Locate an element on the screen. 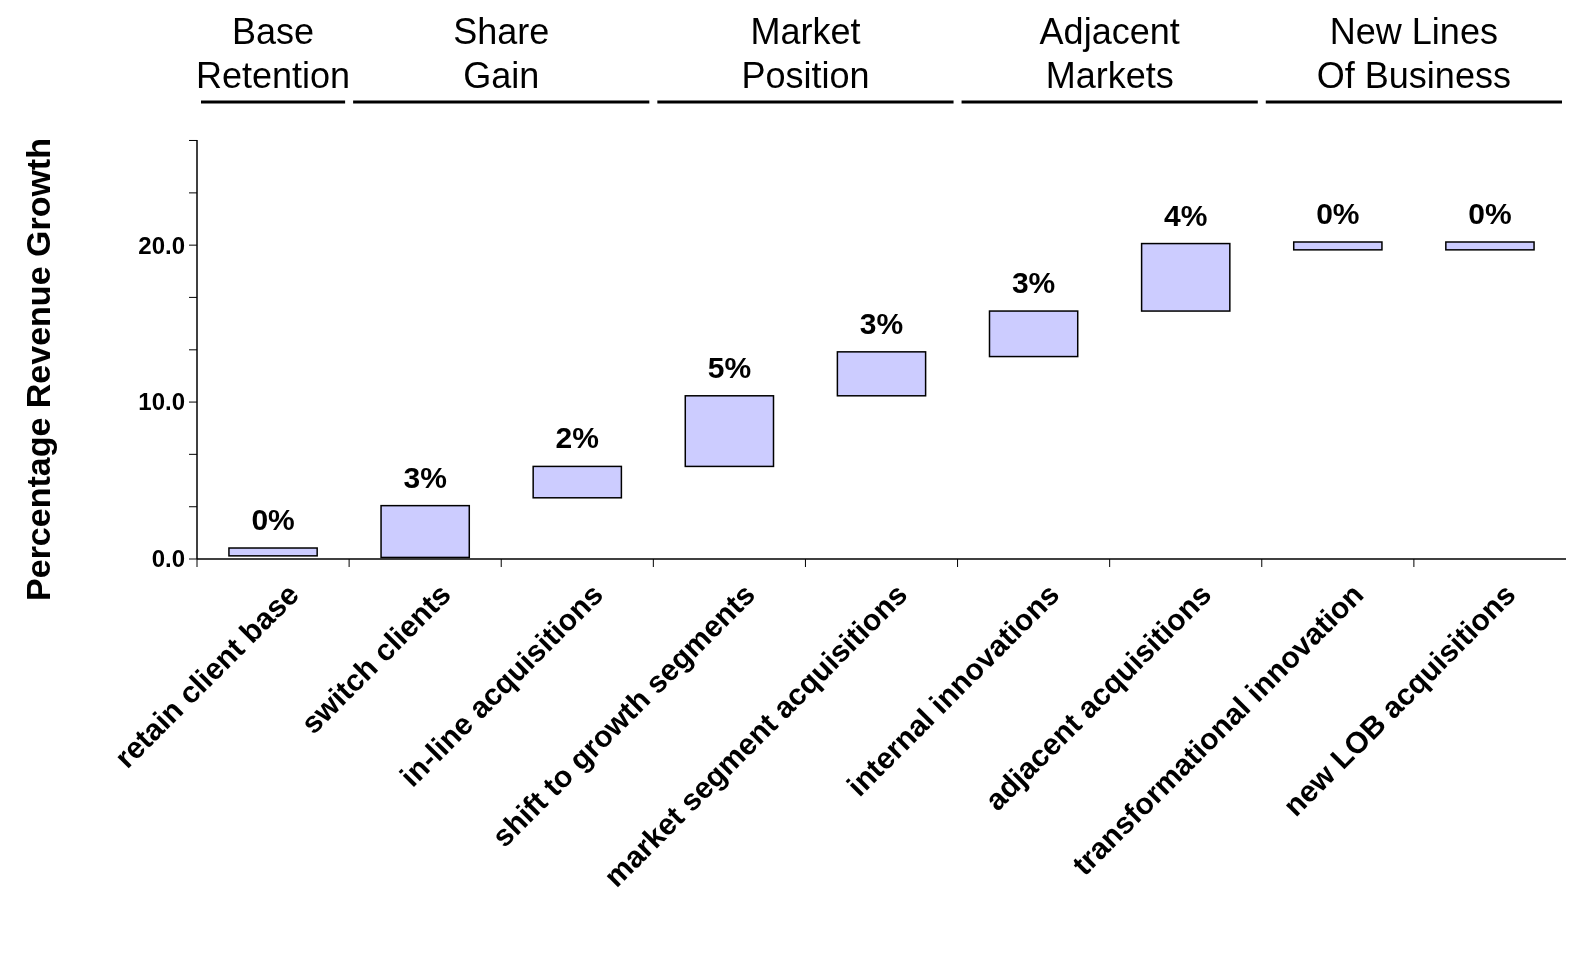  text: Market Position is located at coordinates (805, 53).